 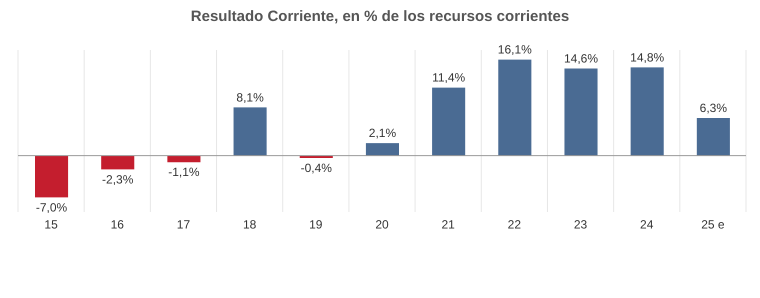 What do you see at coordinates (118, 179) in the screenshot?
I see `data-label: -2,3%` at bounding box center [118, 179].